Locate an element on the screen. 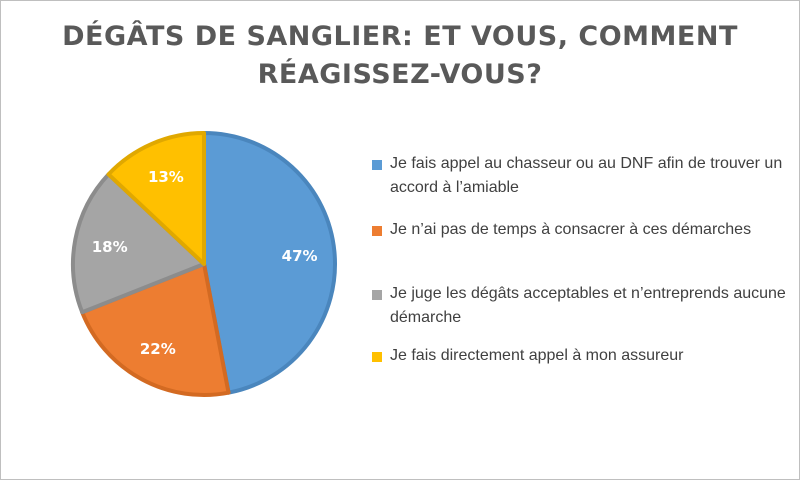 The image size is (800, 480). legend-swatch-degats-acceptables is located at coordinates (377, 295).